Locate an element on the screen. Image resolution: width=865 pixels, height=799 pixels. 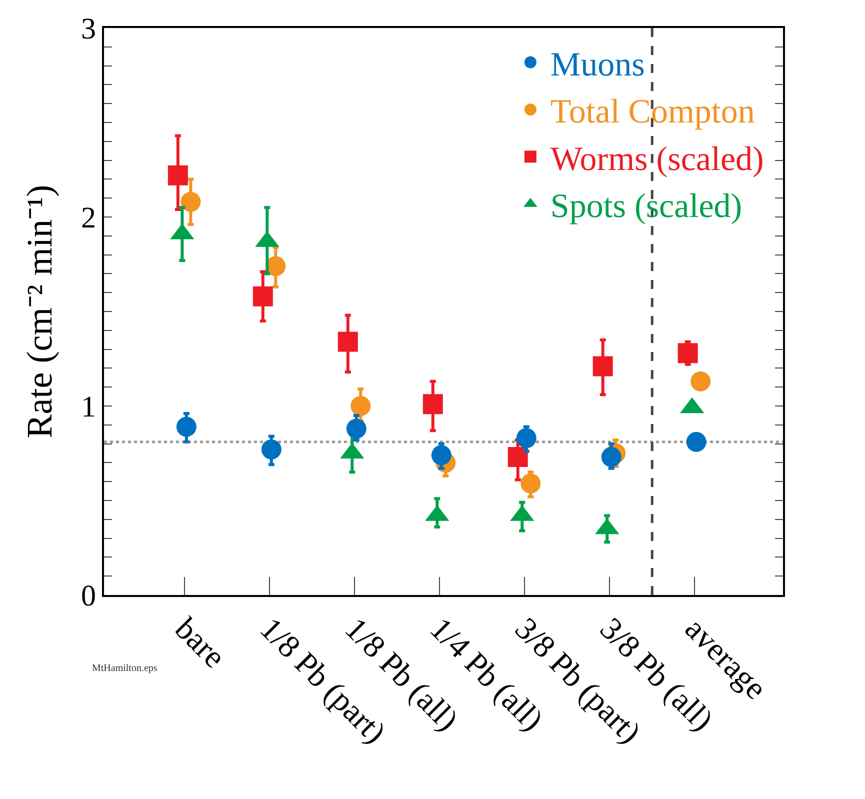
y-tick-label: 0 is located at coordinates (88, 596).